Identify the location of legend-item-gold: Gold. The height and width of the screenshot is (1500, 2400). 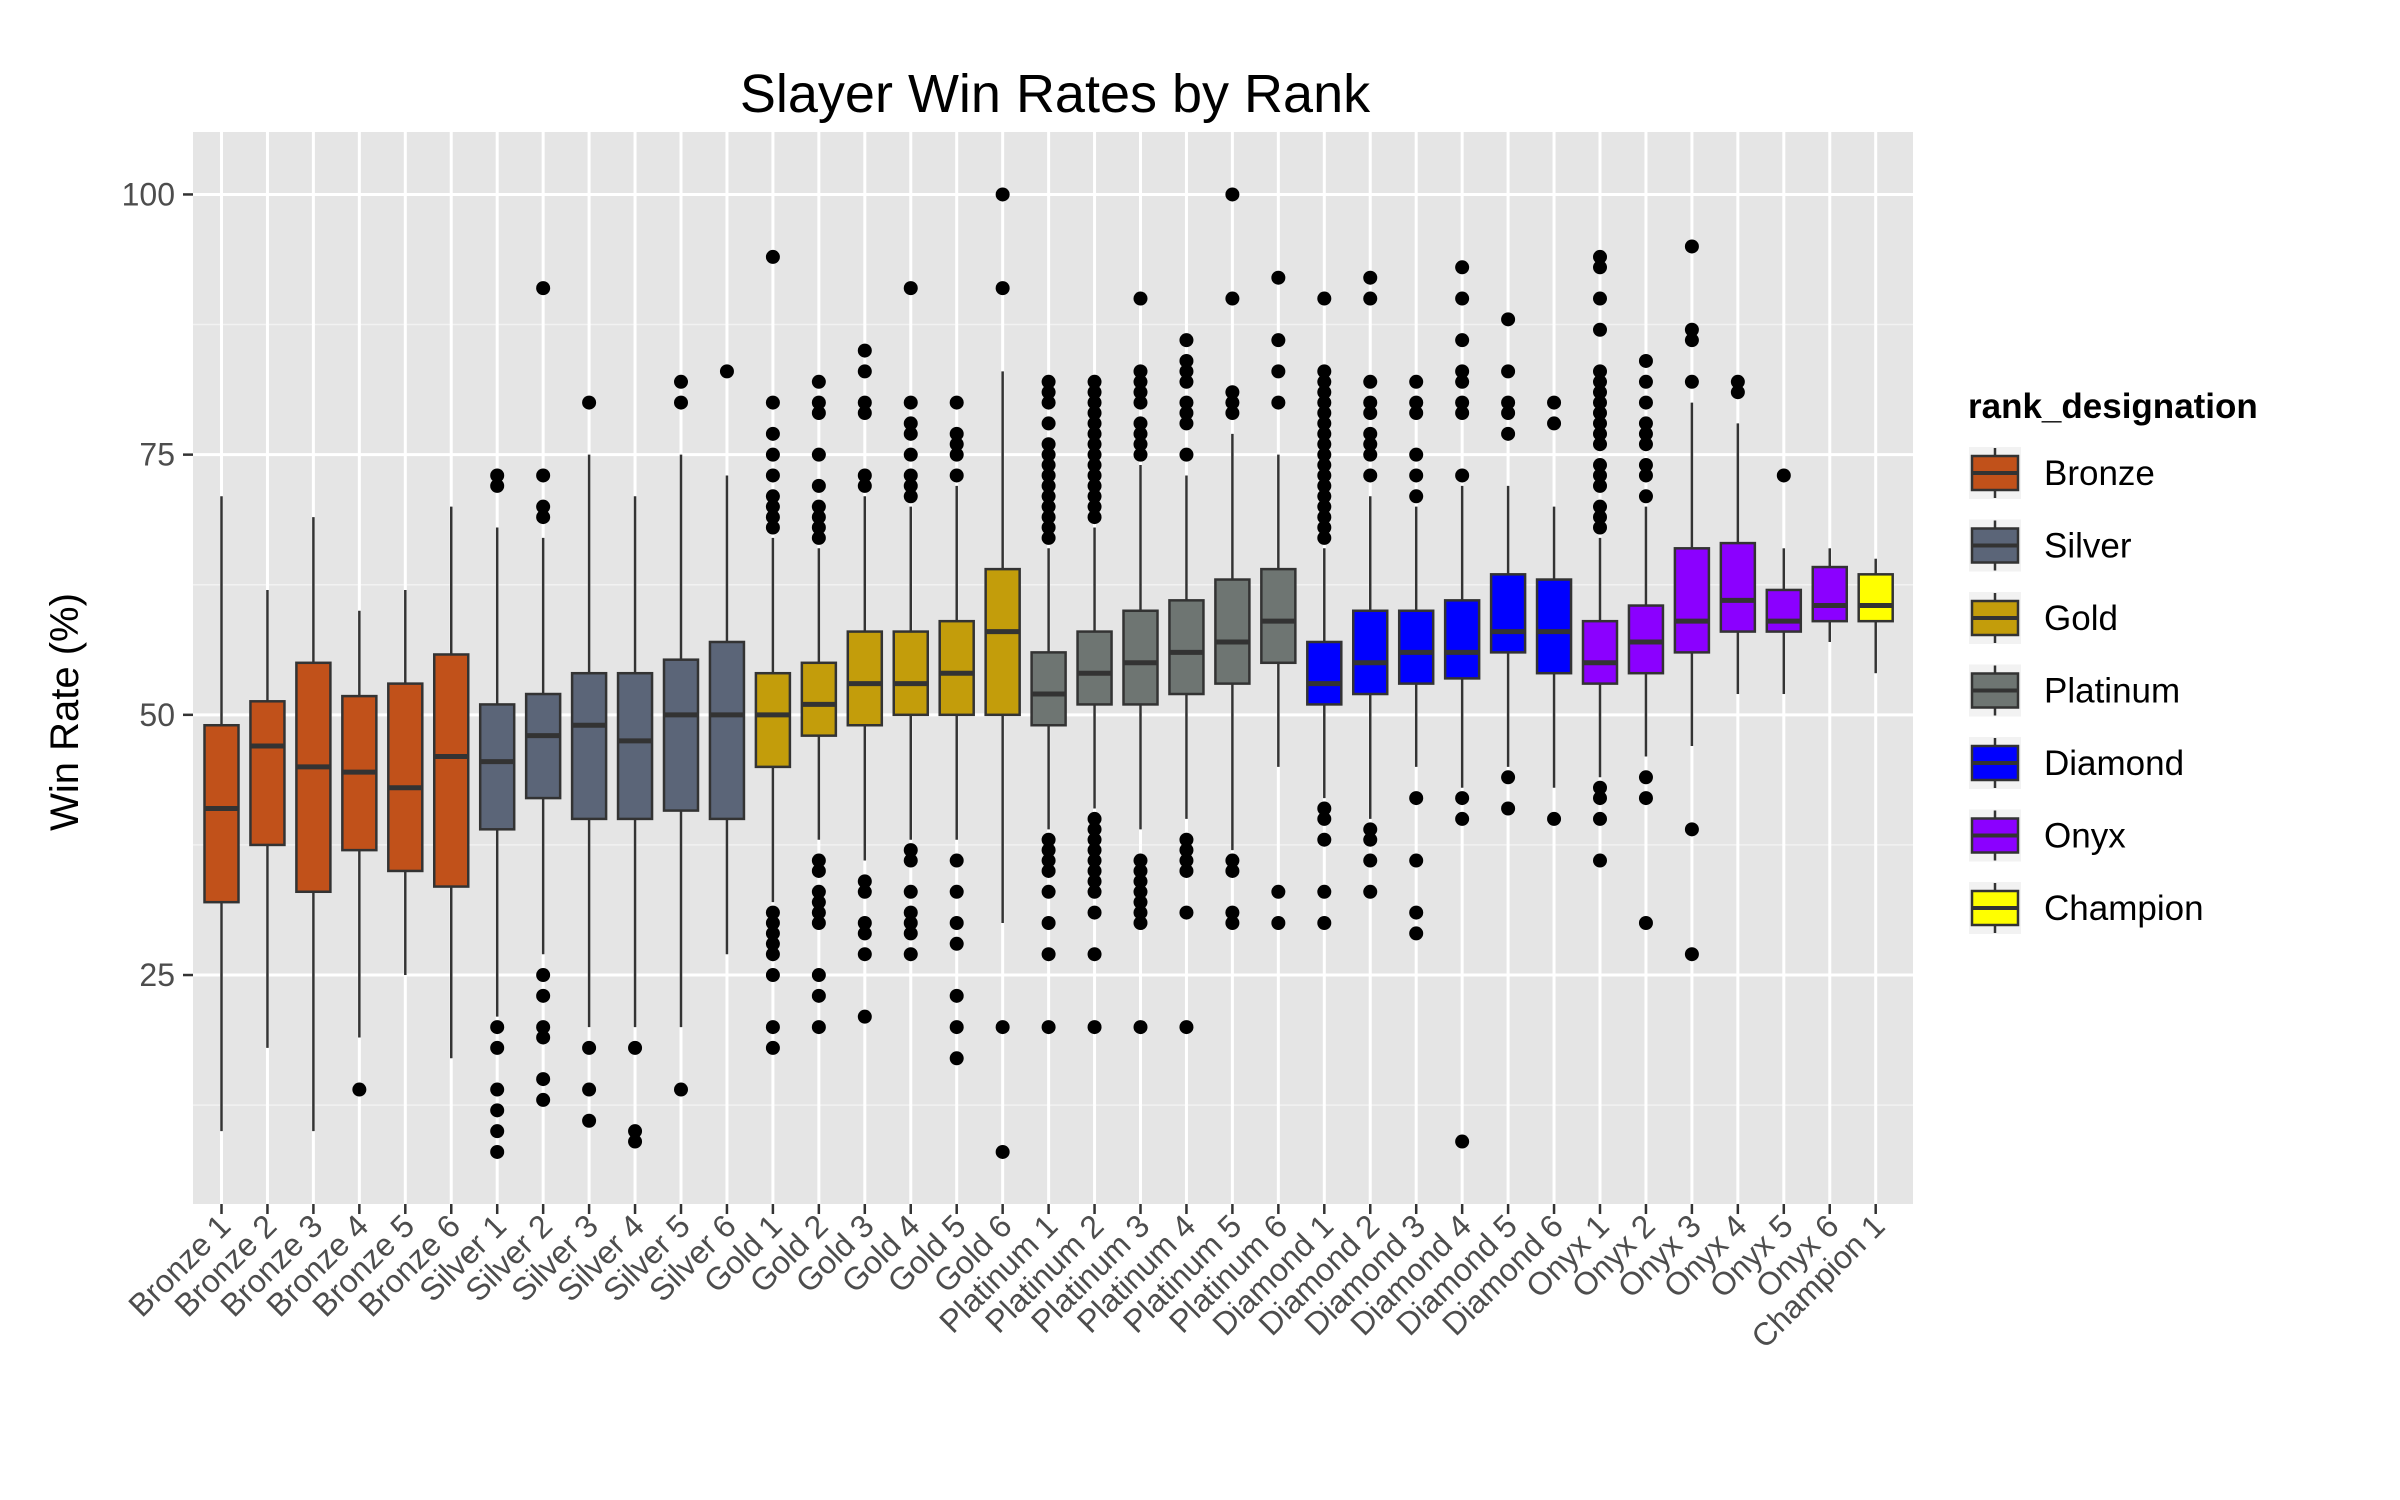
(2042, 618).